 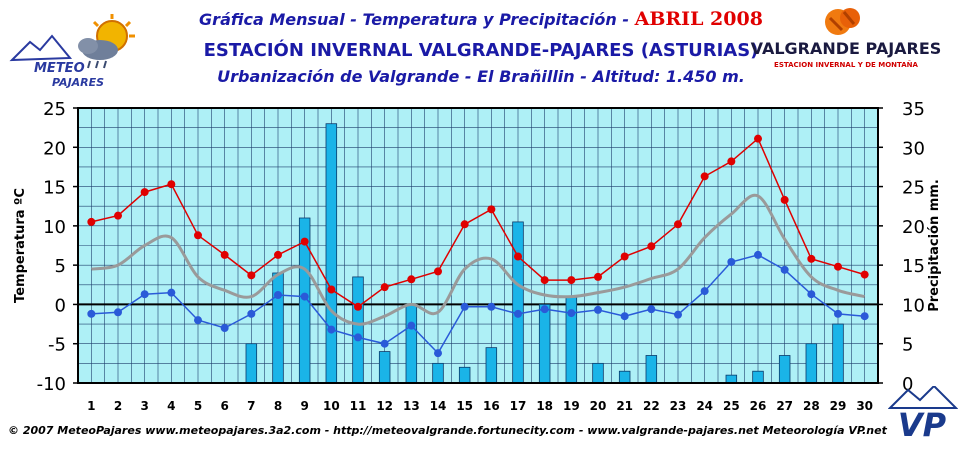 I want to click on y2-tick-label: 15, so click(x=913, y=266).